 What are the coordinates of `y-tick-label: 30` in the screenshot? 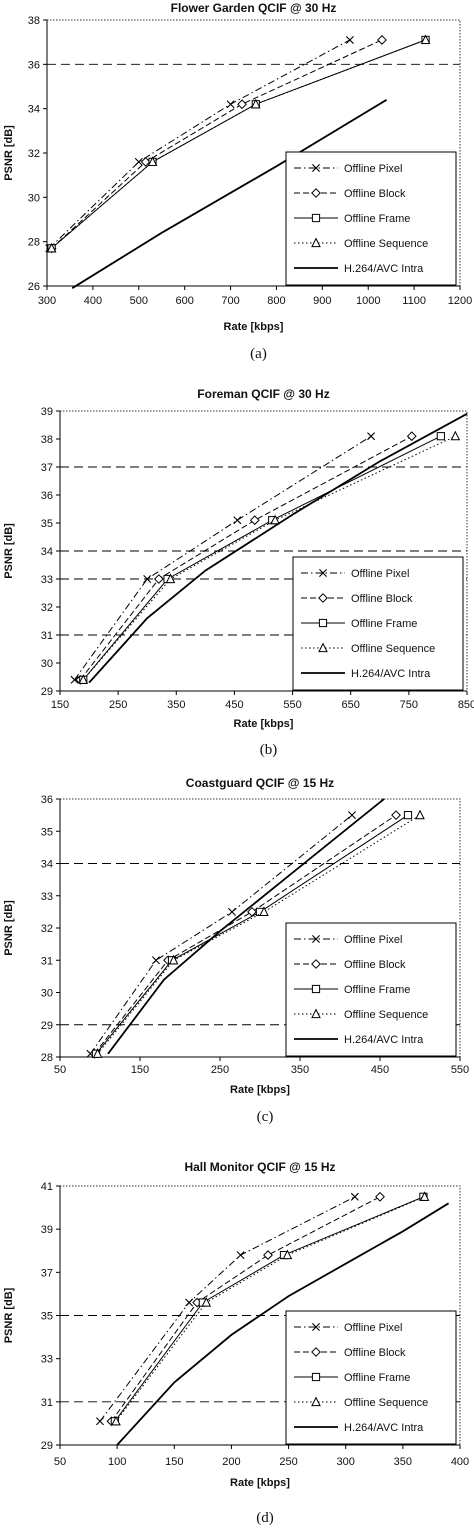 It's located at (47, 664).